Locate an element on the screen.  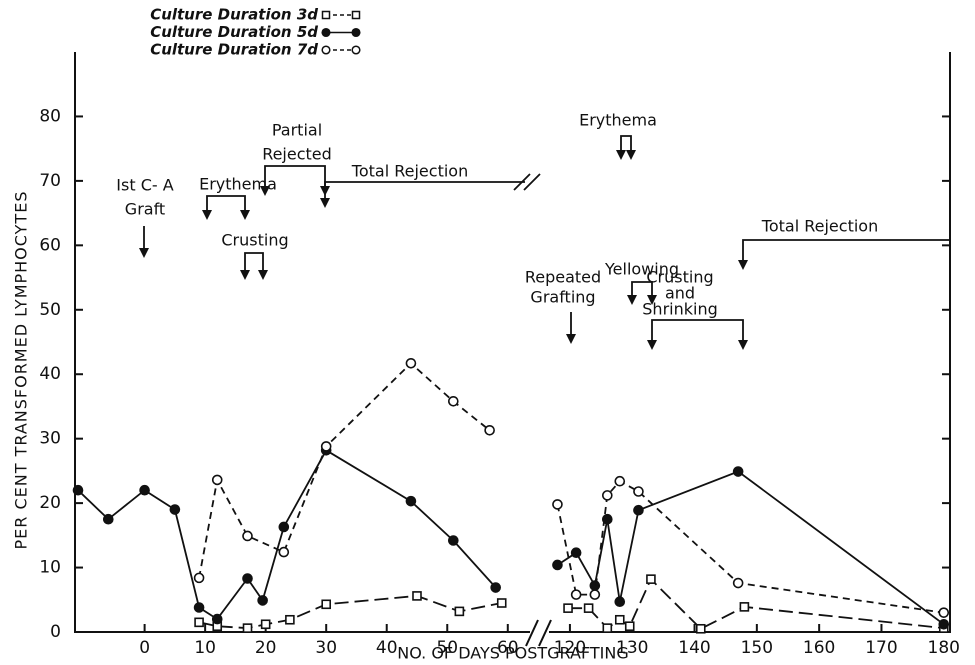
x-tick-label: 10 is located at coordinates (205, 648).